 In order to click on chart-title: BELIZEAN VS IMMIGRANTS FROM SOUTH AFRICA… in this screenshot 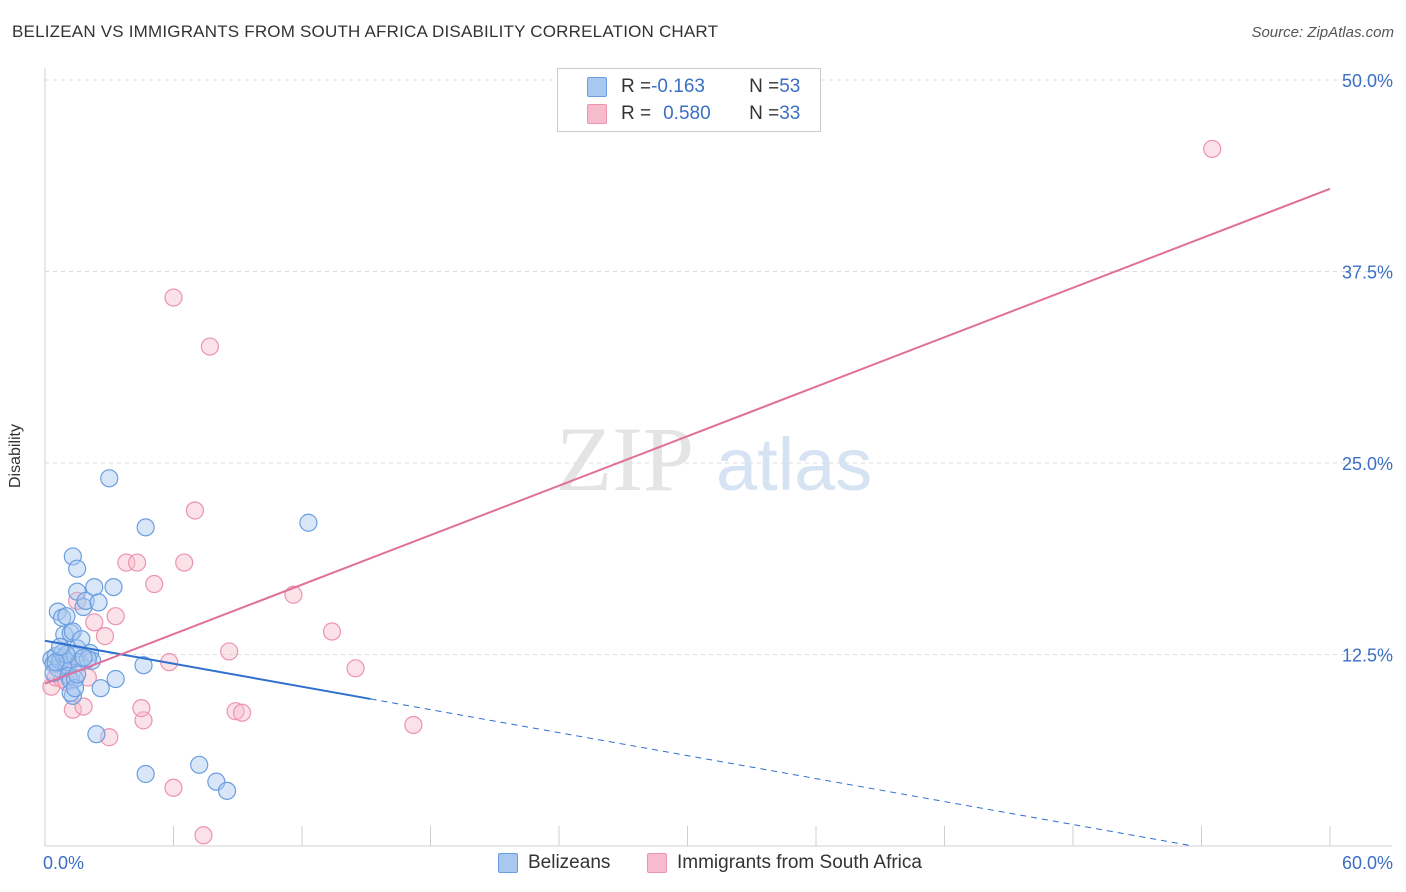, I will do `click(365, 31)`.